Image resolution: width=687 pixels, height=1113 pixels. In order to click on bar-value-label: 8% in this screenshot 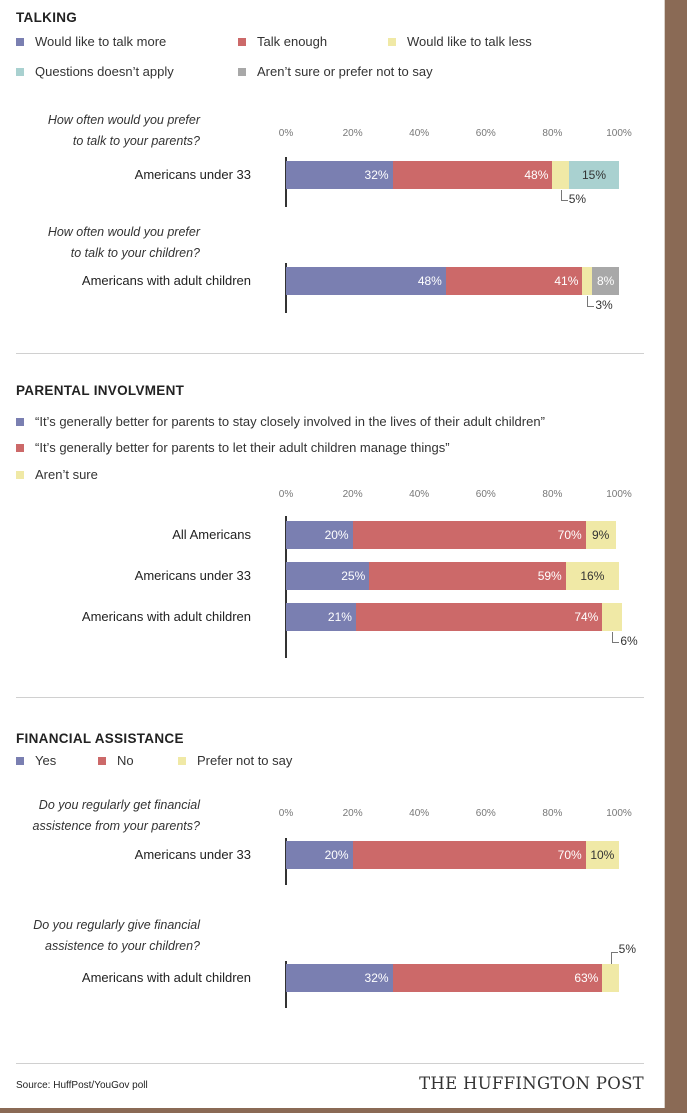, I will do `click(606, 281)`.